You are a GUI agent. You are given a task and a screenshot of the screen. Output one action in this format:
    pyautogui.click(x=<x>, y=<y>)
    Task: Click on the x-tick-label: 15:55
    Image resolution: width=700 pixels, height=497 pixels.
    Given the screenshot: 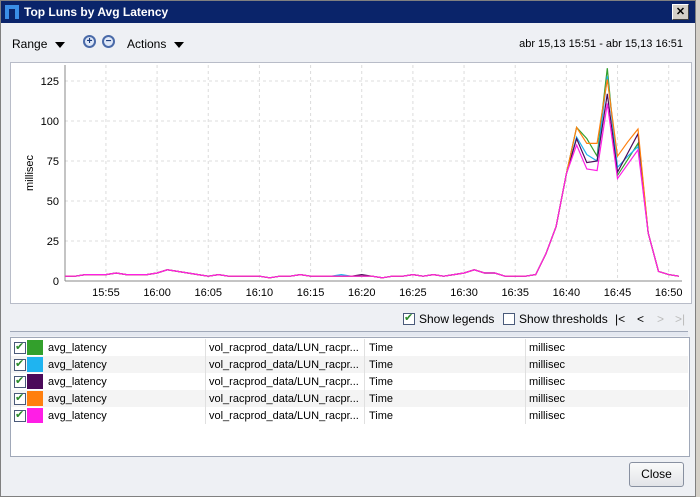 What is the action you would take?
    pyautogui.click(x=106, y=293)
    